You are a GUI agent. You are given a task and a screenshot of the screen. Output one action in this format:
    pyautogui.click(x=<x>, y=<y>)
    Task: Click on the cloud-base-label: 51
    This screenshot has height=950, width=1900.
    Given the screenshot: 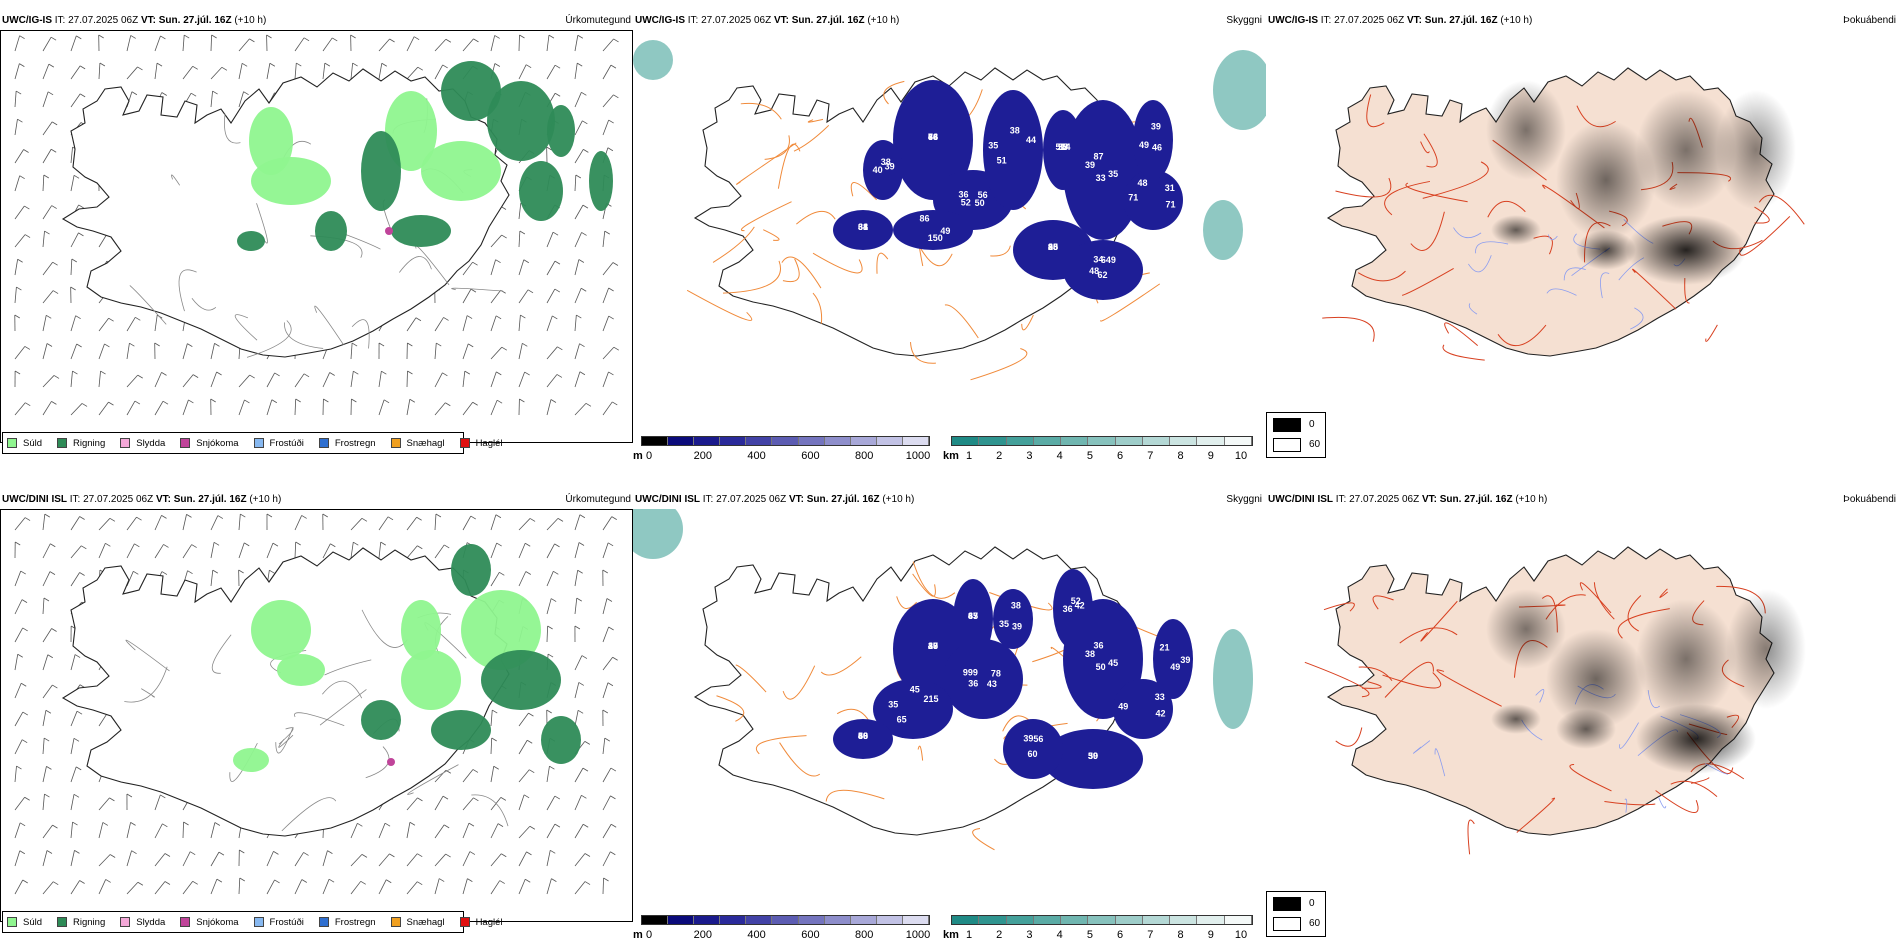 What is the action you would take?
    pyautogui.click(x=1002, y=160)
    